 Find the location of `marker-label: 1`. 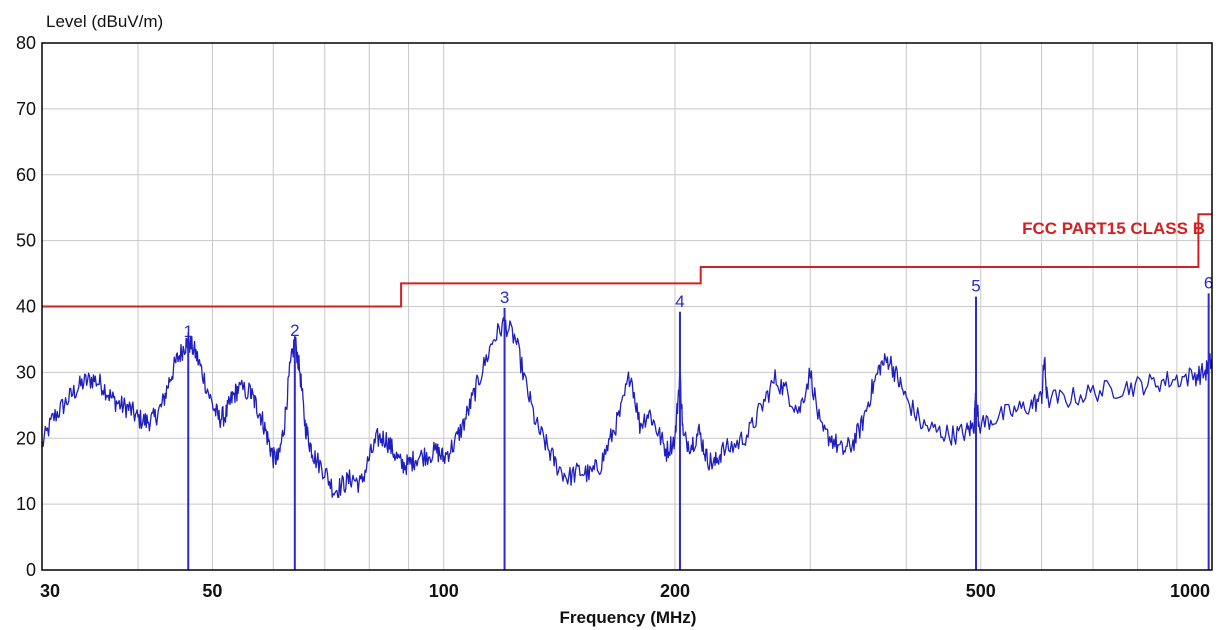

marker-label: 1 is located at coordinates (187, 331).